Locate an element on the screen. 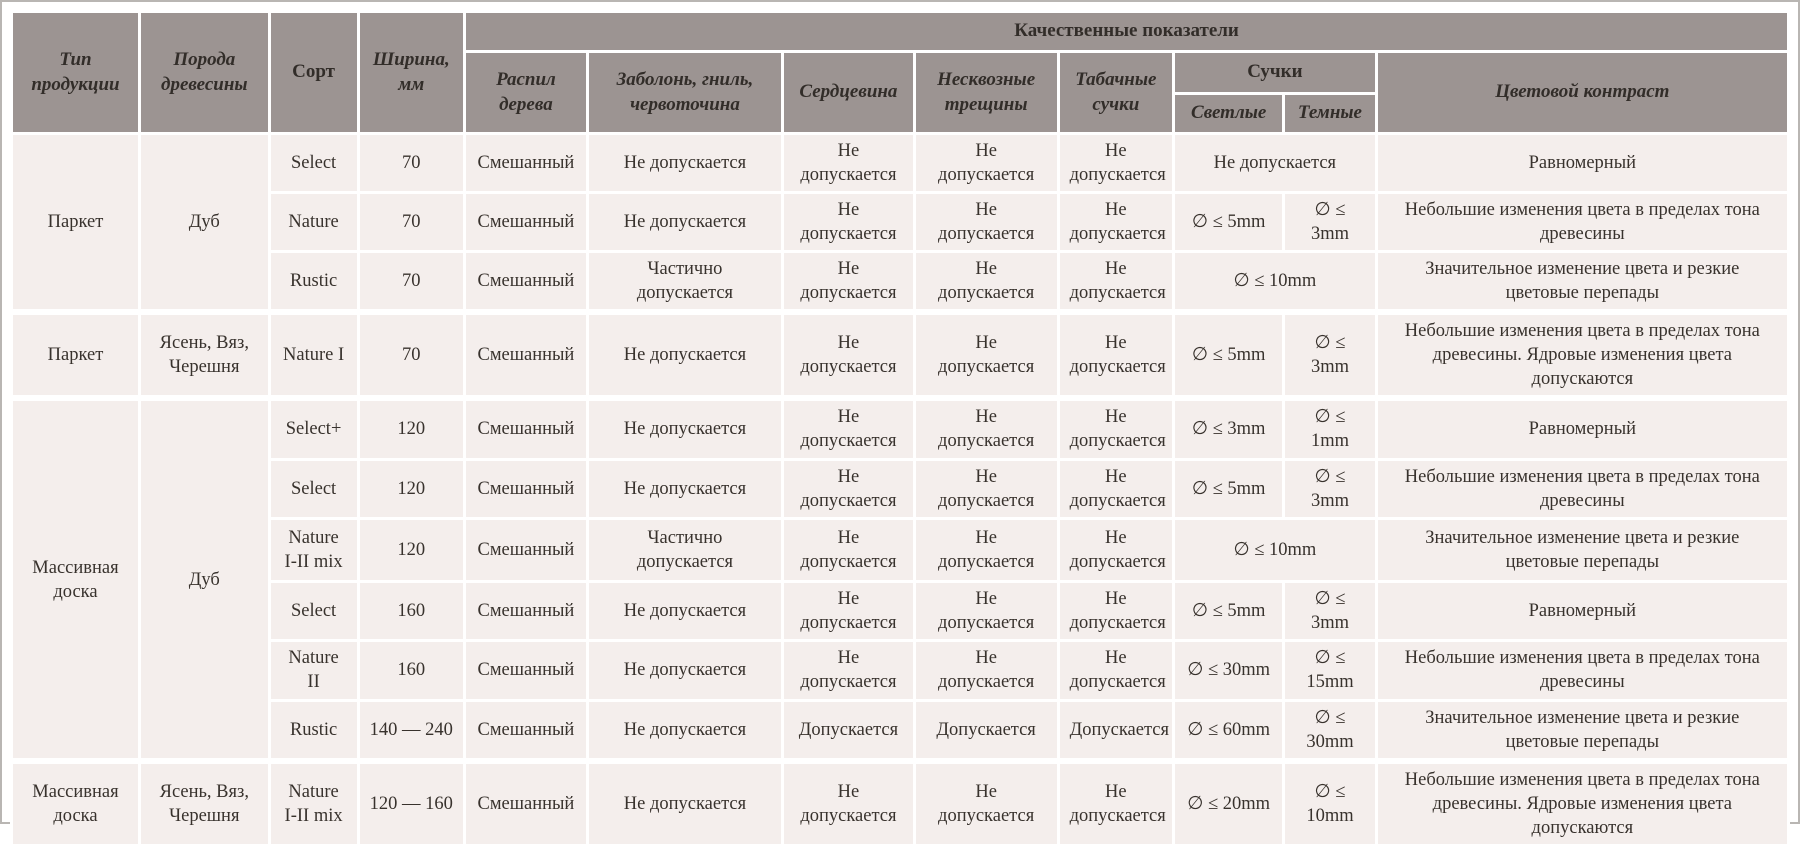 This screenshot has width=1800, height=847. col-header-cut: Распил дерева is located at coordinates (526, 92).